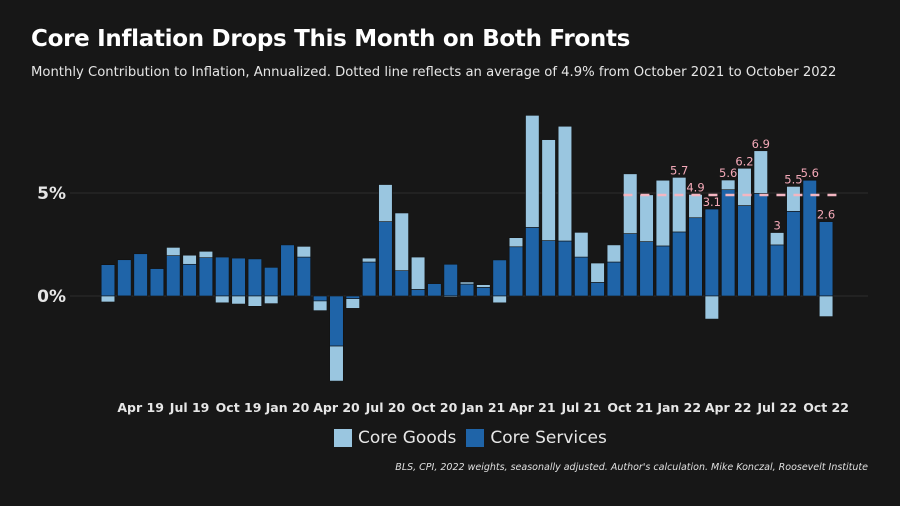 The height and width of the screenshot is (506, 900). What do you see at coordinates (793, 179) in the screenshot?
I see `data-label: 5.5` at bounding box center [793, 179].